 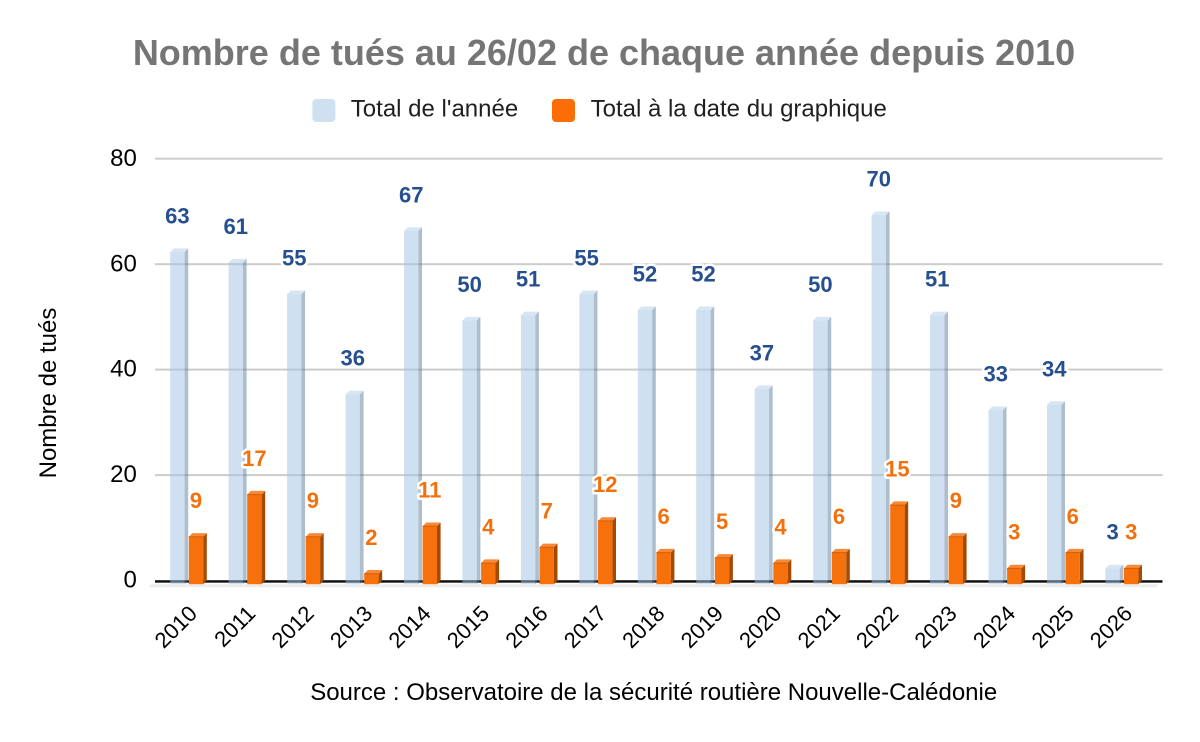 What do you see at coordinates (48, 393) in the screenshot?
I see `svg-text: Nombre de tués` at bounding box center [48, 393].